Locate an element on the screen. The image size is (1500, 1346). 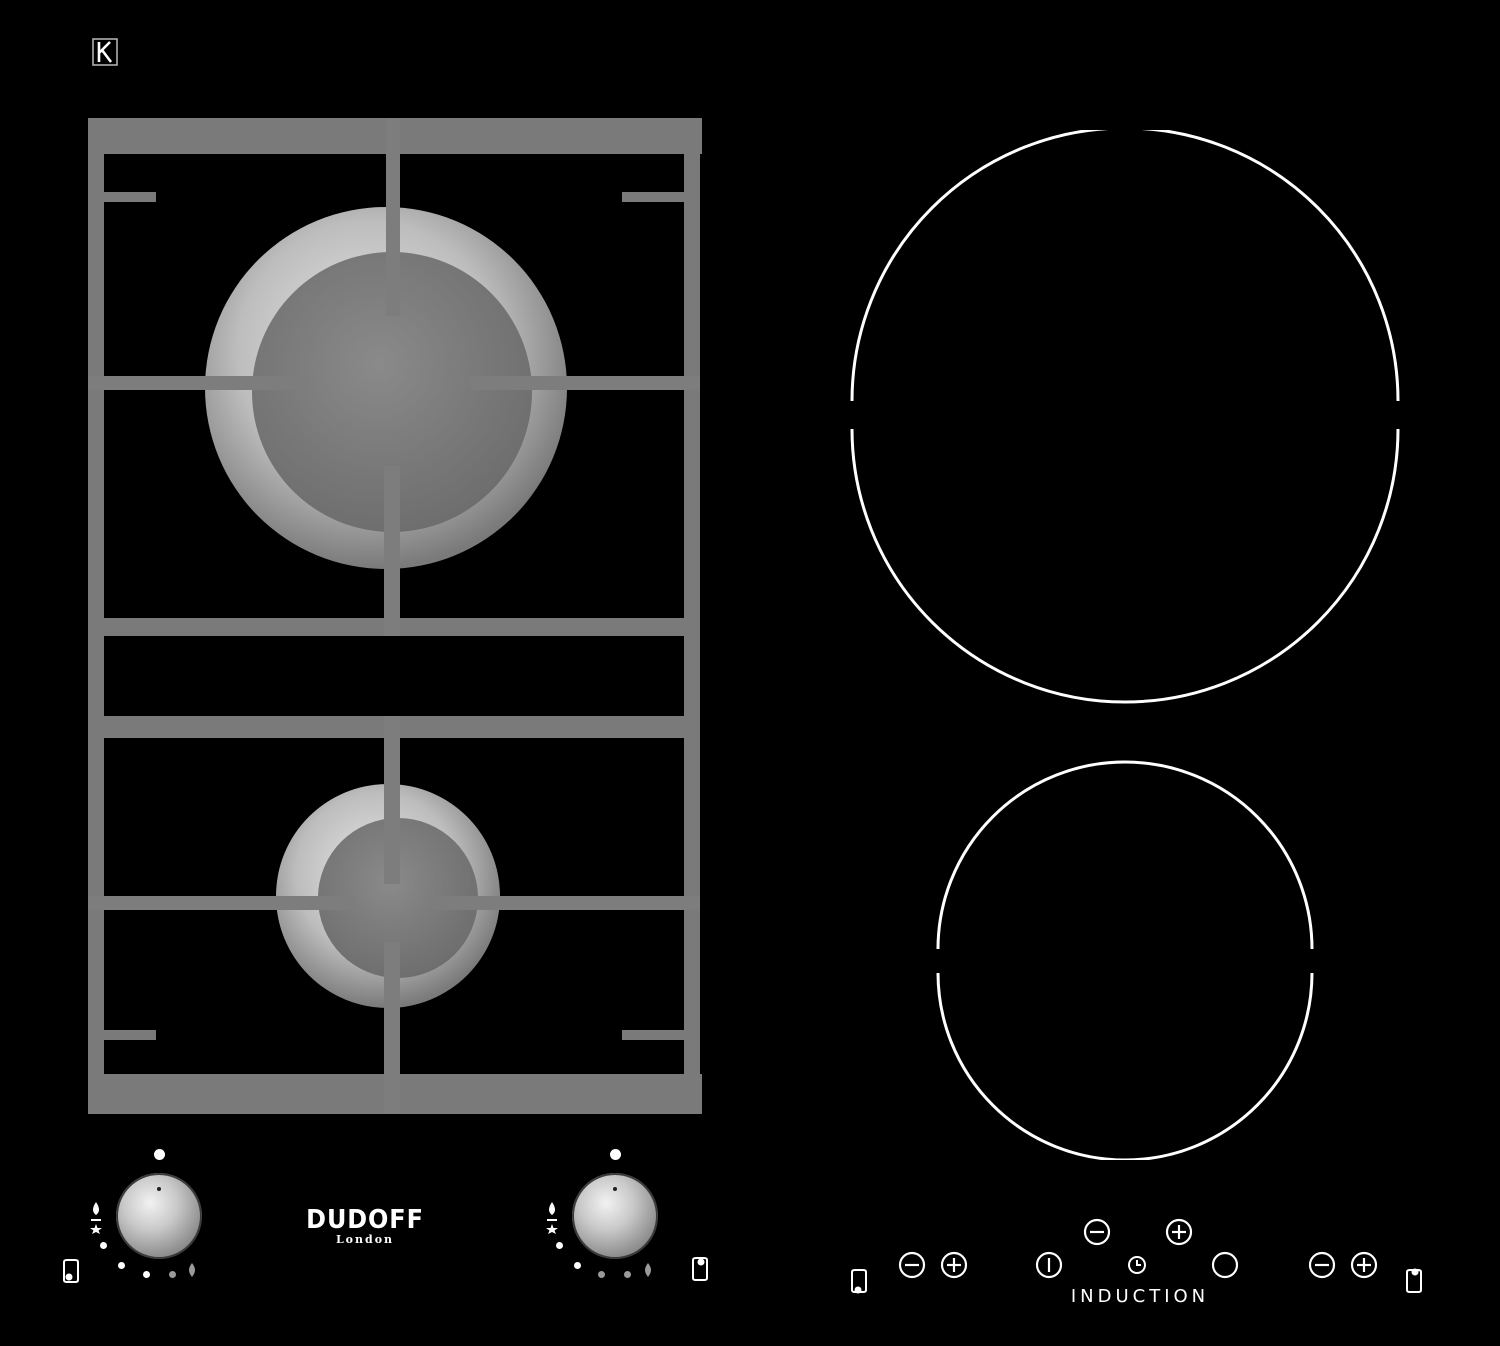
front-zone-minus-button is located at coordinates (912, 1265).